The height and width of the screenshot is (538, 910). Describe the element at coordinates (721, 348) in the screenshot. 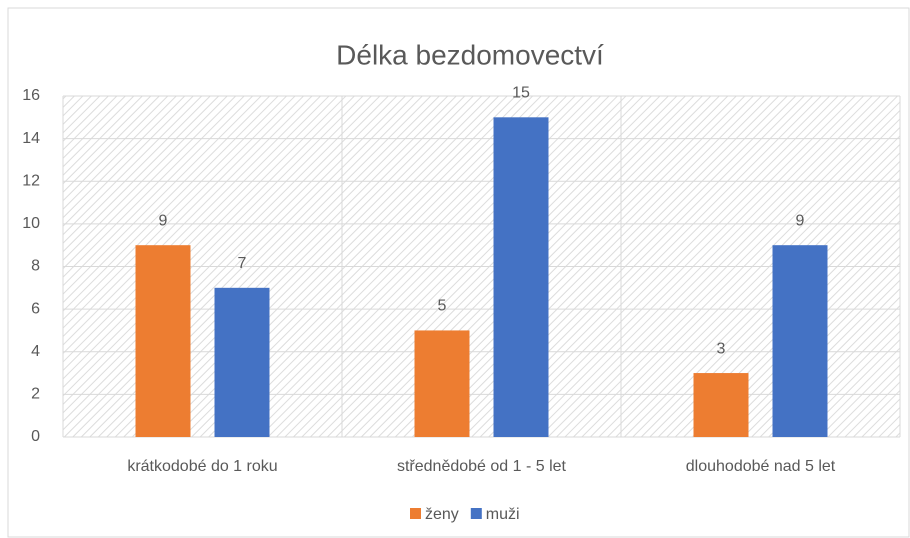

I see `data-label: 3` at that location.